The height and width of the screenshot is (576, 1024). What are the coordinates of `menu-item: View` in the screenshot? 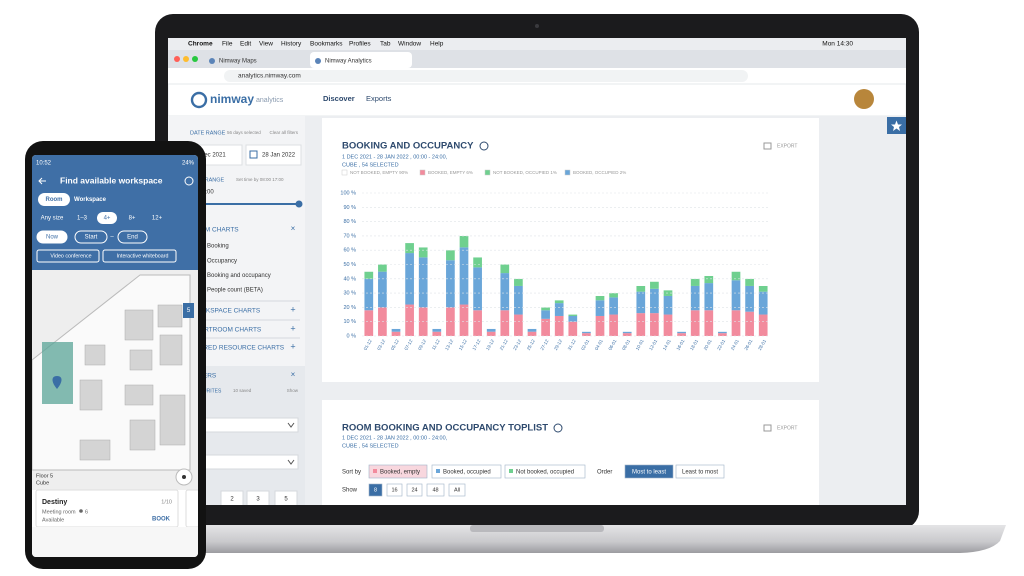 It's located at (266, 44).